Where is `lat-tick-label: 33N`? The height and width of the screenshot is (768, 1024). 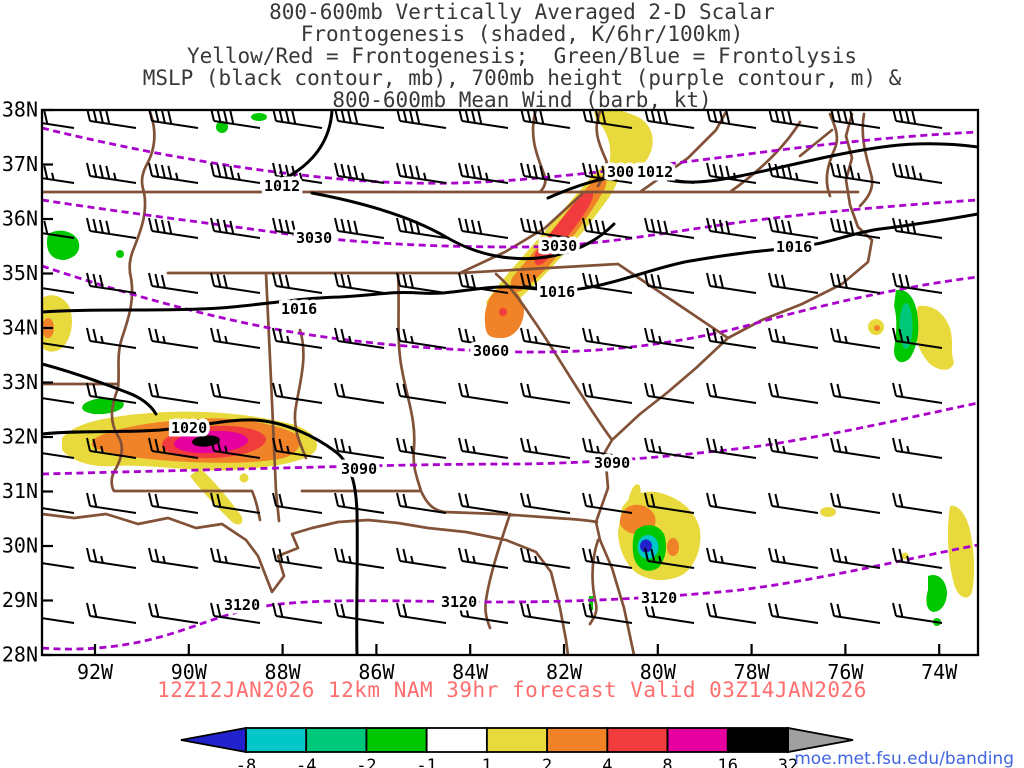
lat-tick-label: 33N is located at coordinates (20, 382).